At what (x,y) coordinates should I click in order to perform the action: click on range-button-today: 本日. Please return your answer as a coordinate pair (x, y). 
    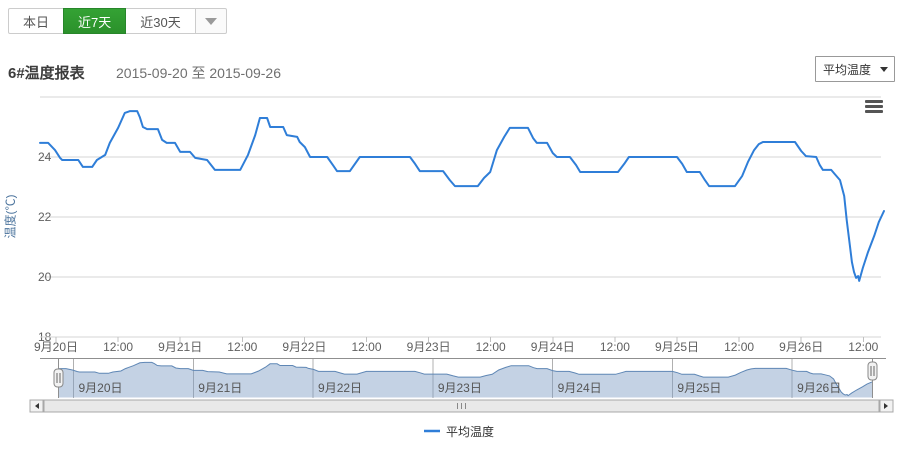
    Looking at the image, I should click on (36, 21).